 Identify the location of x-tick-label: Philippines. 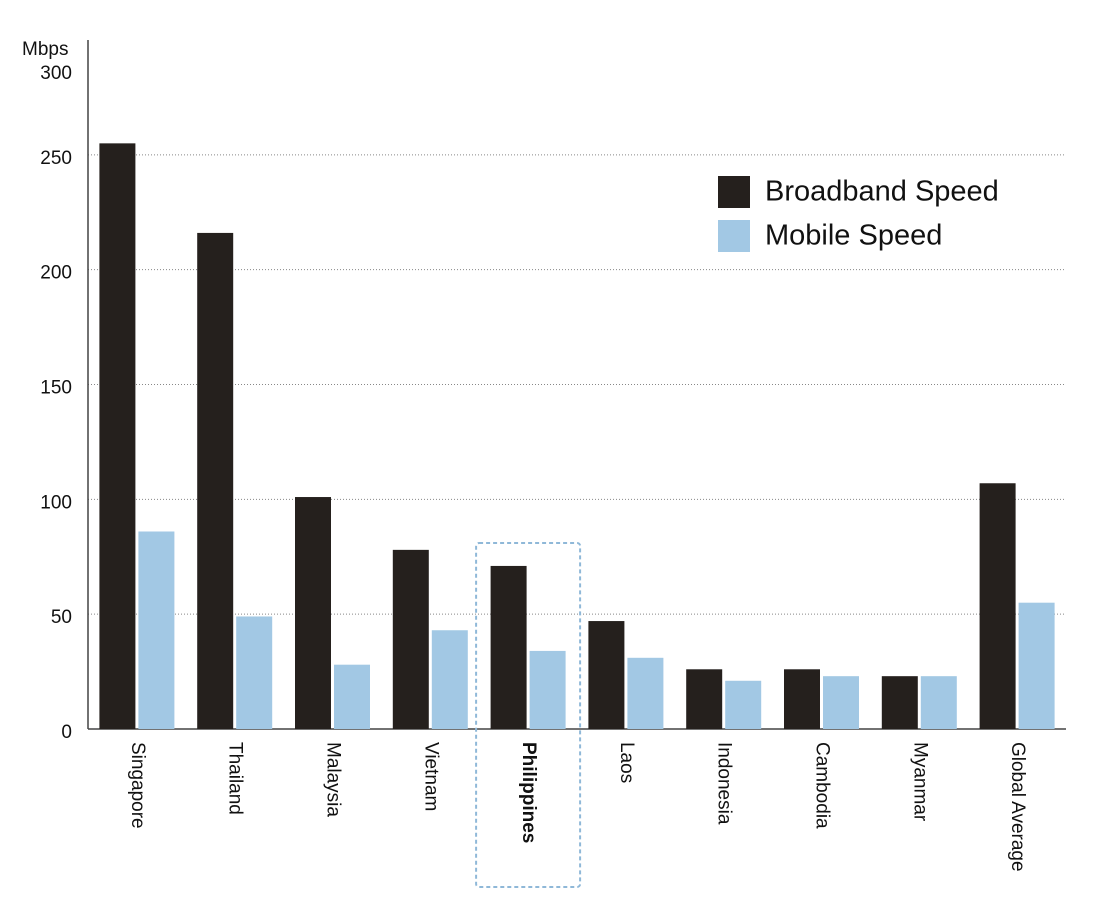
(528, 792).